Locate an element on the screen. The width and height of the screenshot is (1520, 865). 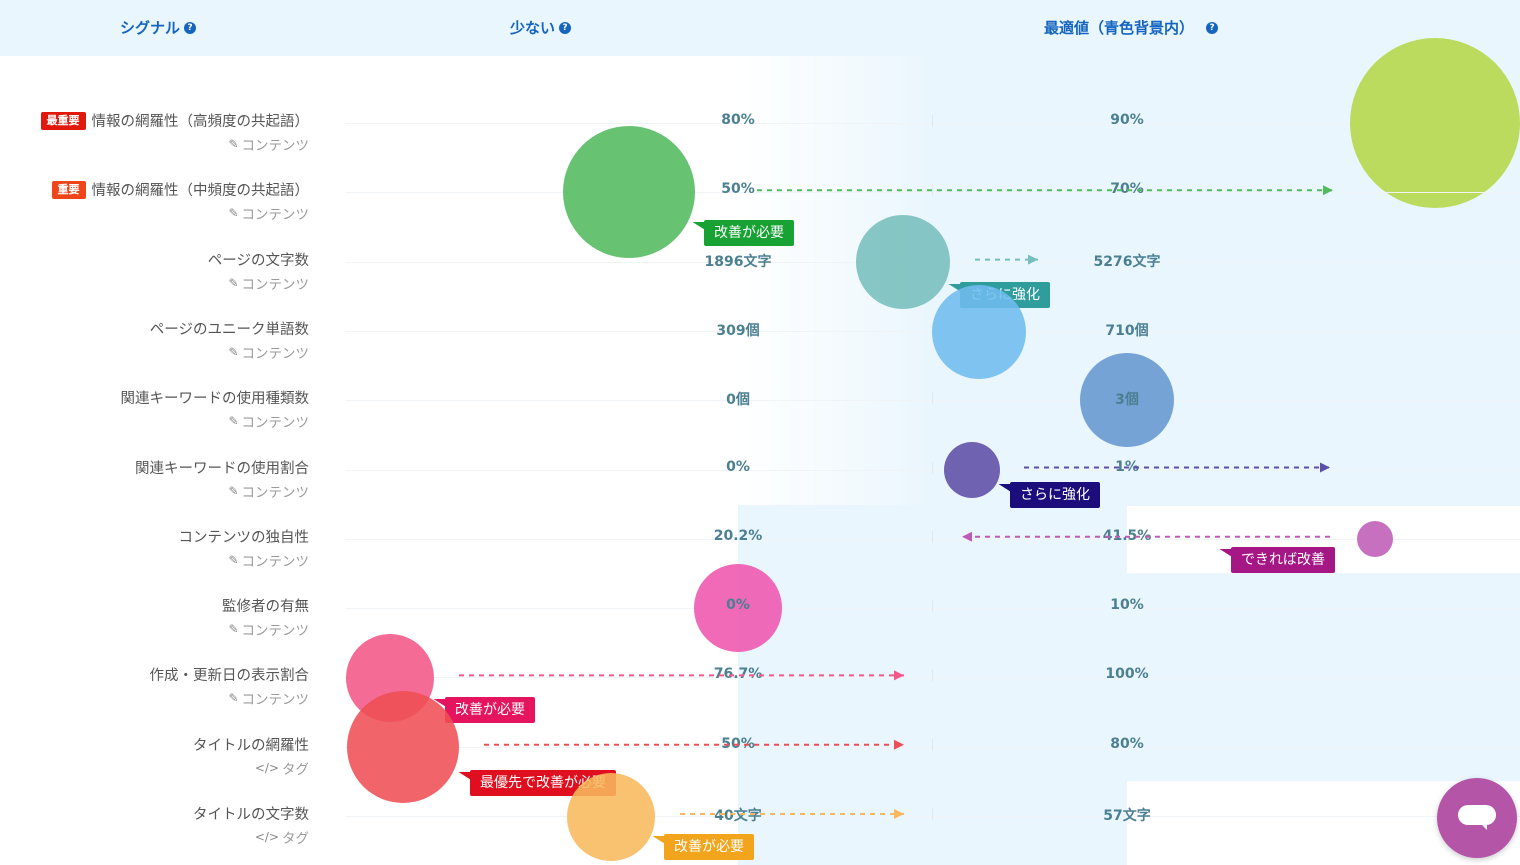
status-callout: さらに強化 is located at coordinates (1055, 495).